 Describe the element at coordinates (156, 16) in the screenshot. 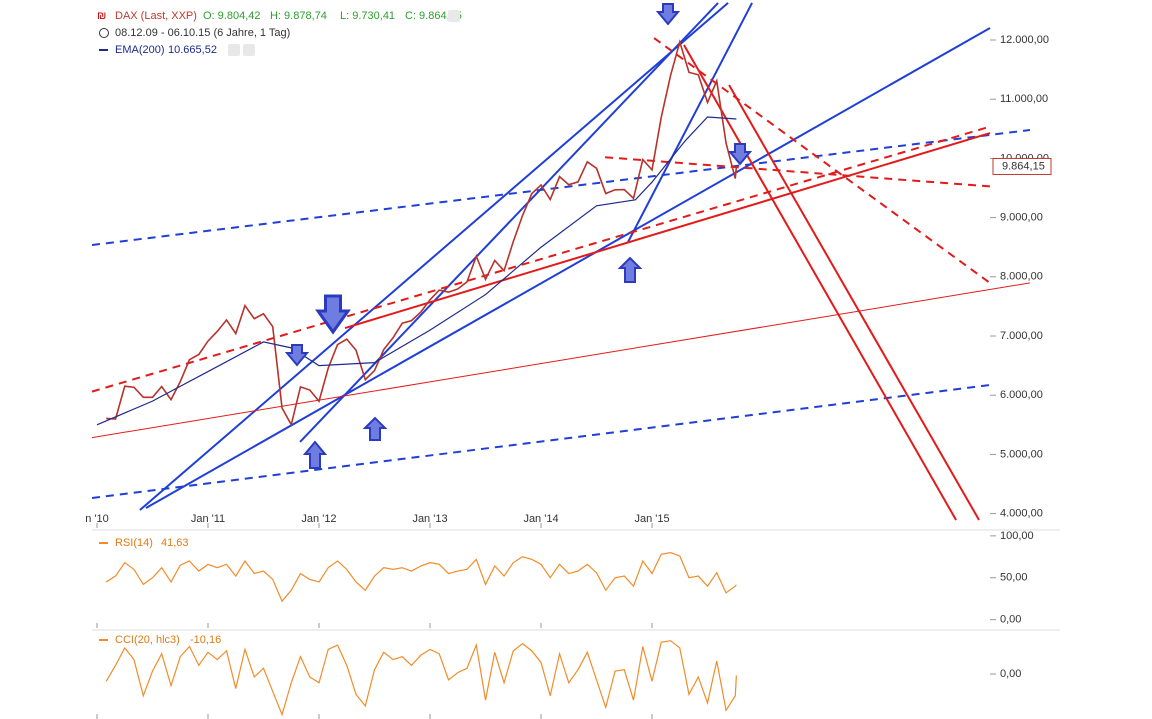

I see `chart-title: DAX (Last, XXP)` at that location.